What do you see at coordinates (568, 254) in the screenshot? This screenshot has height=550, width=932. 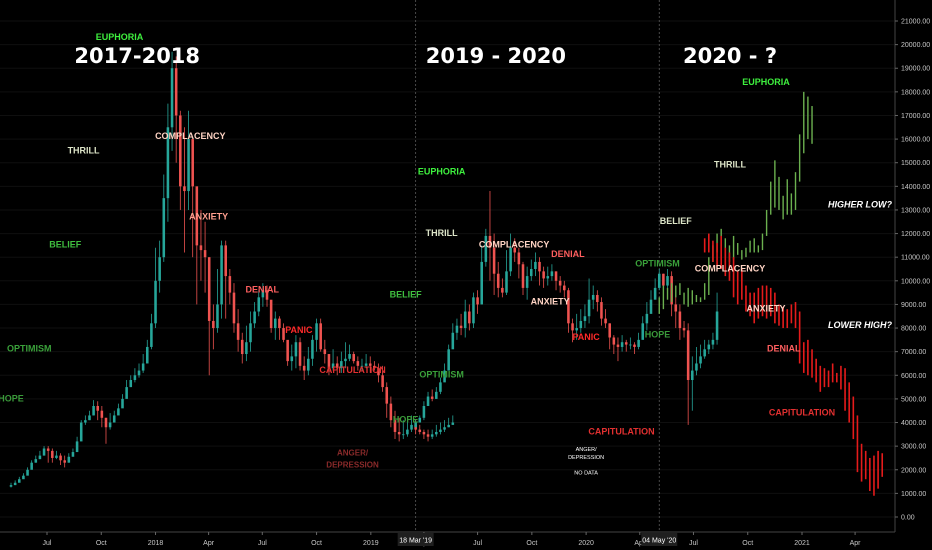 I see `phase-label: DENIAL` at bounding box center [568, 254].